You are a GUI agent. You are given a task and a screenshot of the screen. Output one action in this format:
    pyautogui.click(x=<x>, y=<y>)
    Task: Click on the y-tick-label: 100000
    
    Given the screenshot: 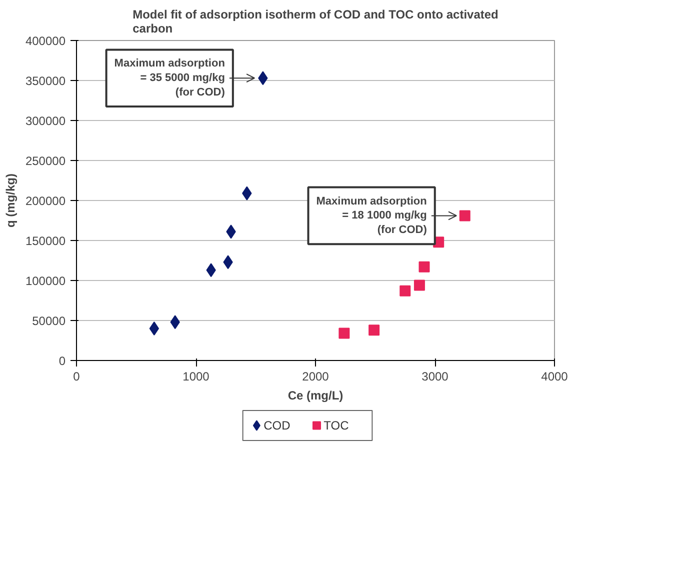 What is the action you would take?
    pyautogui.click(x=45, y=281)
    